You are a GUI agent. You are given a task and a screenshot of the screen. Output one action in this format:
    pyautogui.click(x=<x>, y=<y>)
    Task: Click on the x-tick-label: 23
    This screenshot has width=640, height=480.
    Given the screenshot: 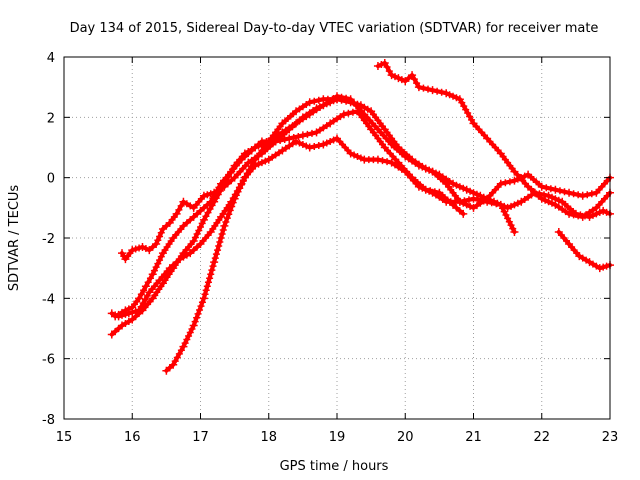 What is the action you would take?
    pyautogui.click(x=610, y=437)
    